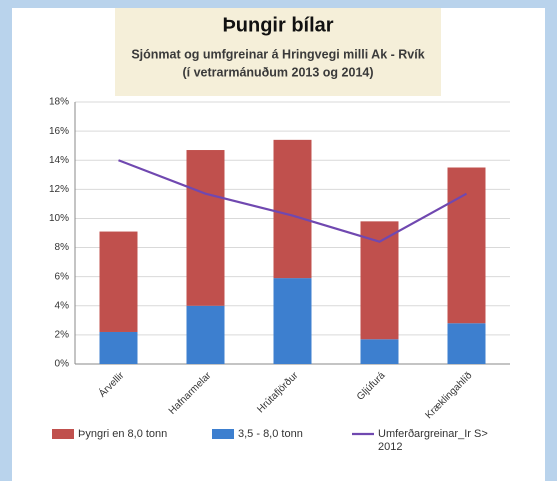  What do you see at coordinates (123, 434) in the screenshot?
I see `legend-label: Þyngri en 8,0 tonn` at bounding box center [123, 434].